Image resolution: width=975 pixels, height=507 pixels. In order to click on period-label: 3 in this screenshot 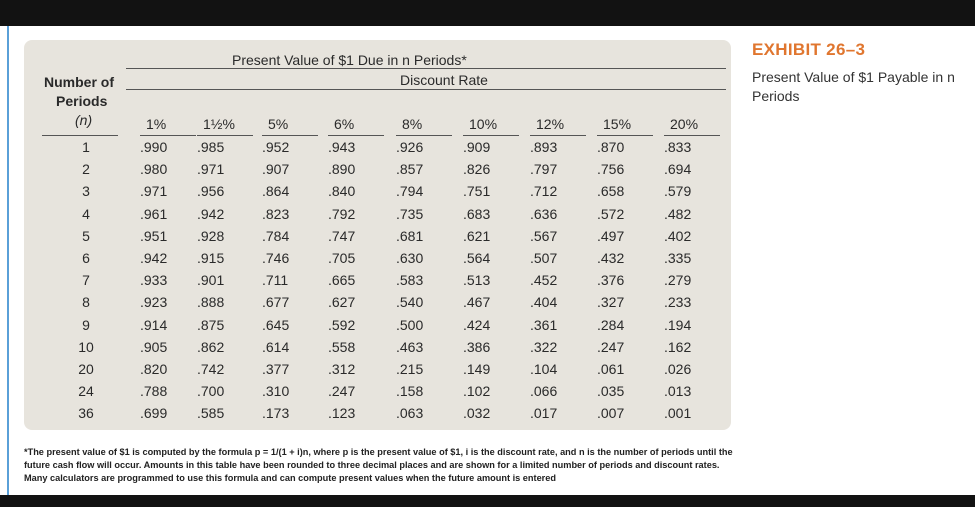, I will do `click(86, 191)`.